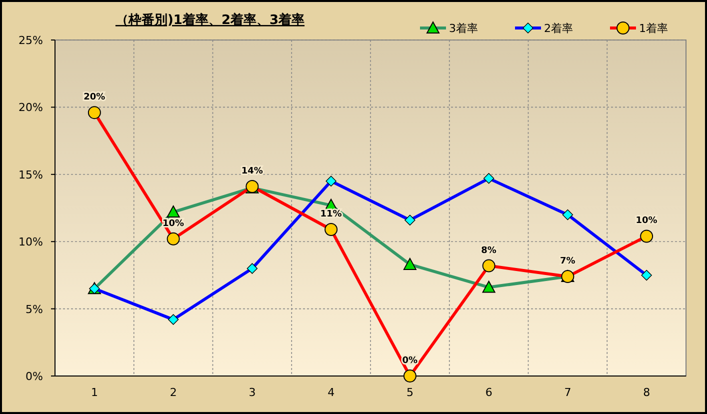 This screenshot has height=414, width=707. Describe the element at coordinates (568, 392) in the screenshot. I see `x-tick-label: 7` at that location.